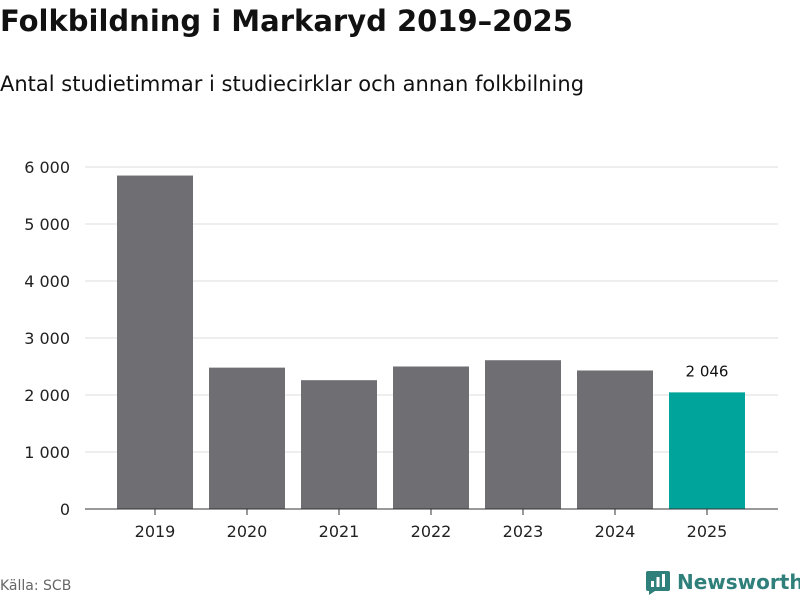  I want to click on bar-2025, so click(707, 450).